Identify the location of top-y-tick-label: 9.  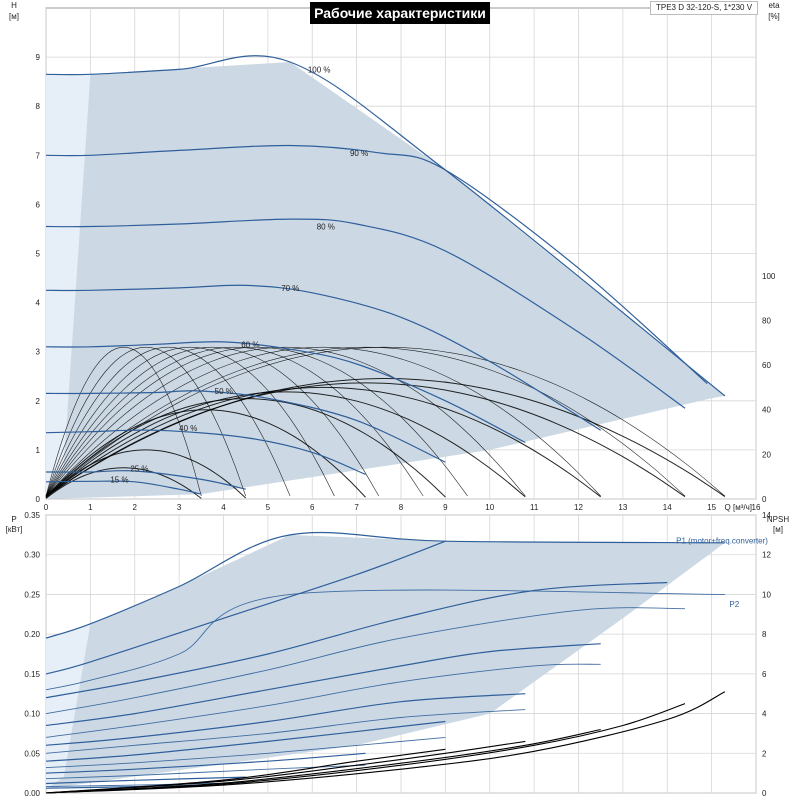
(38, 57).